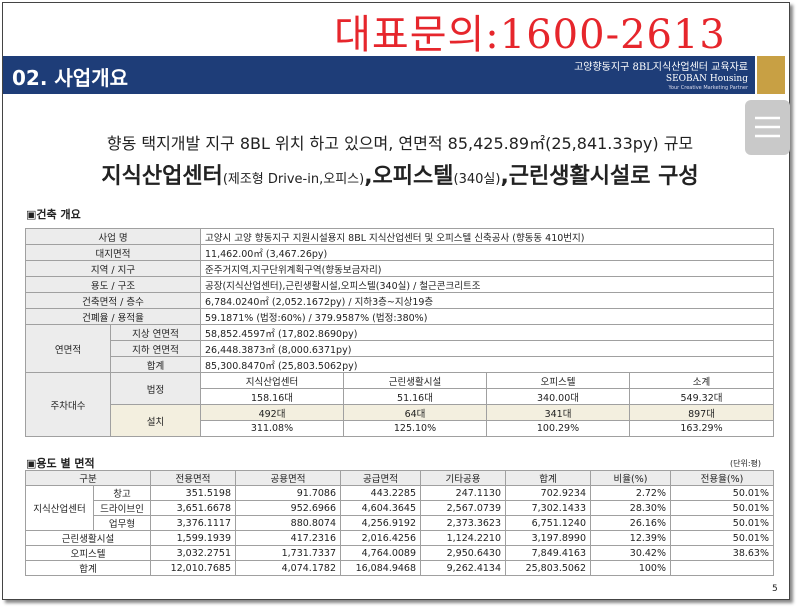 The width and height of the screenshot is (800, 608). I want to click on cell: 9,262.4134, so click(463, 568).